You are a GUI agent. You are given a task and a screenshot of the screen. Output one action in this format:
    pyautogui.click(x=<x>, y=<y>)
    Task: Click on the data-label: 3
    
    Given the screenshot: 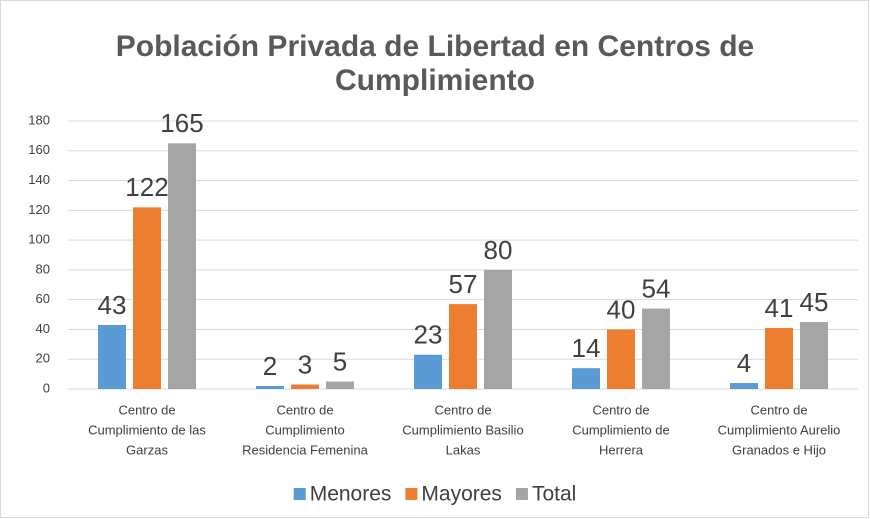 What is the action you would take?
    pyautogui.click(x=305, y=364)
    